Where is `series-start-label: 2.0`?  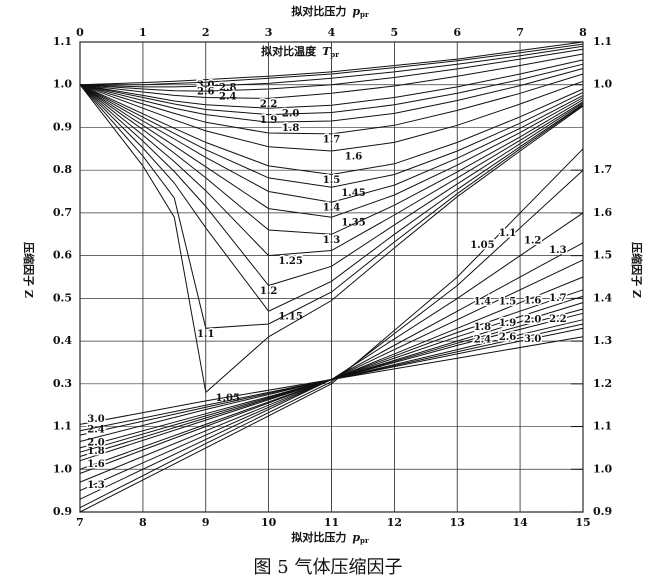 series-start-label: 2.0 is located at coordinates (95, 442).